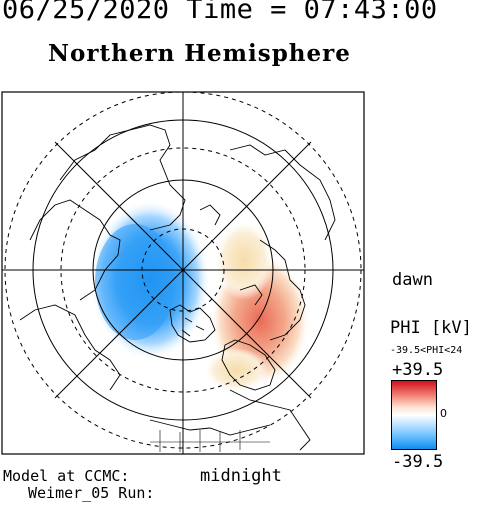 The image size is (484, 508). I want to click on datetime-header: 06/25/2020 Time = 07:43:00, so click(220, 12).